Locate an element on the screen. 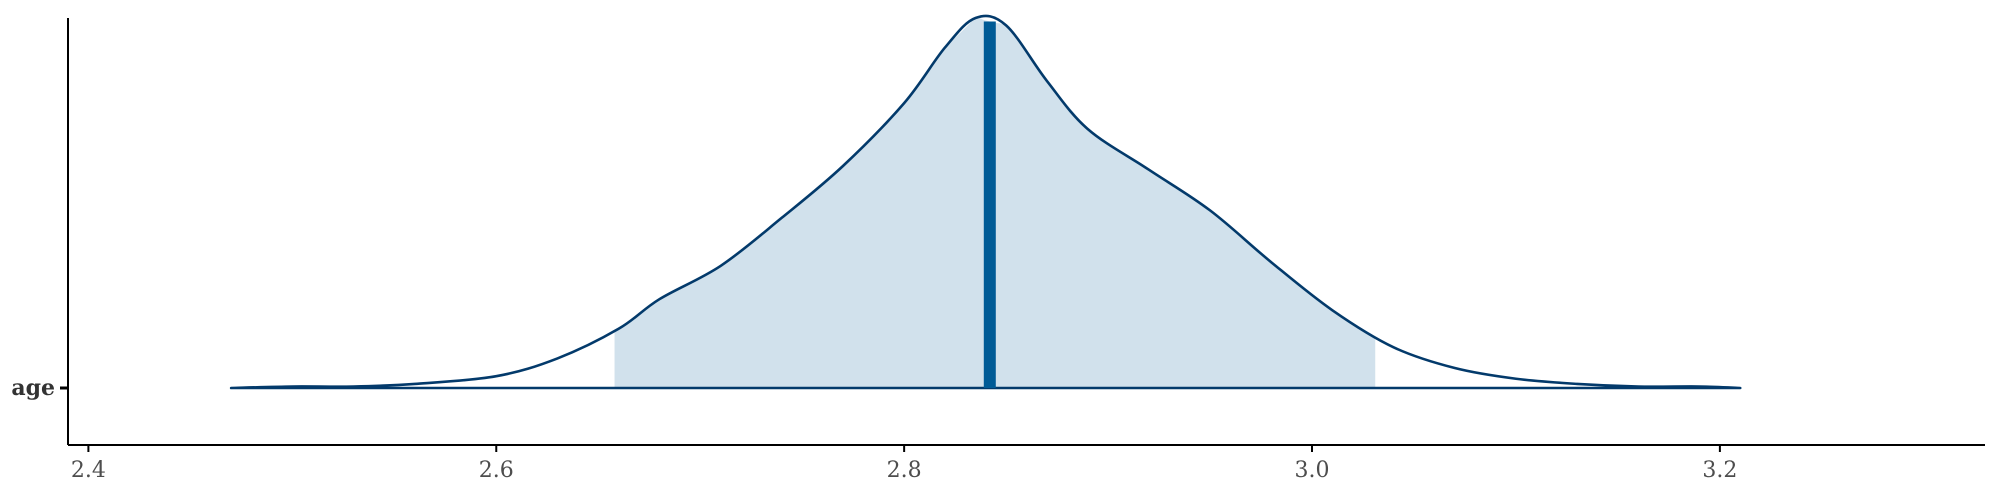 The width and height of the screenshot is (2000, 500). x-tick-label: 2.8 is located at coordinates (904, 470).